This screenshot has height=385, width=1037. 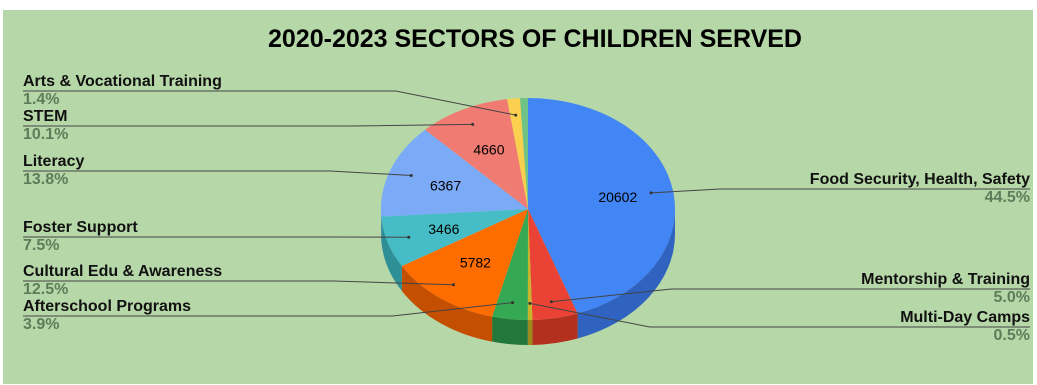 I want to click on slice-category-label: Literacy, so click(x=53, y=161).